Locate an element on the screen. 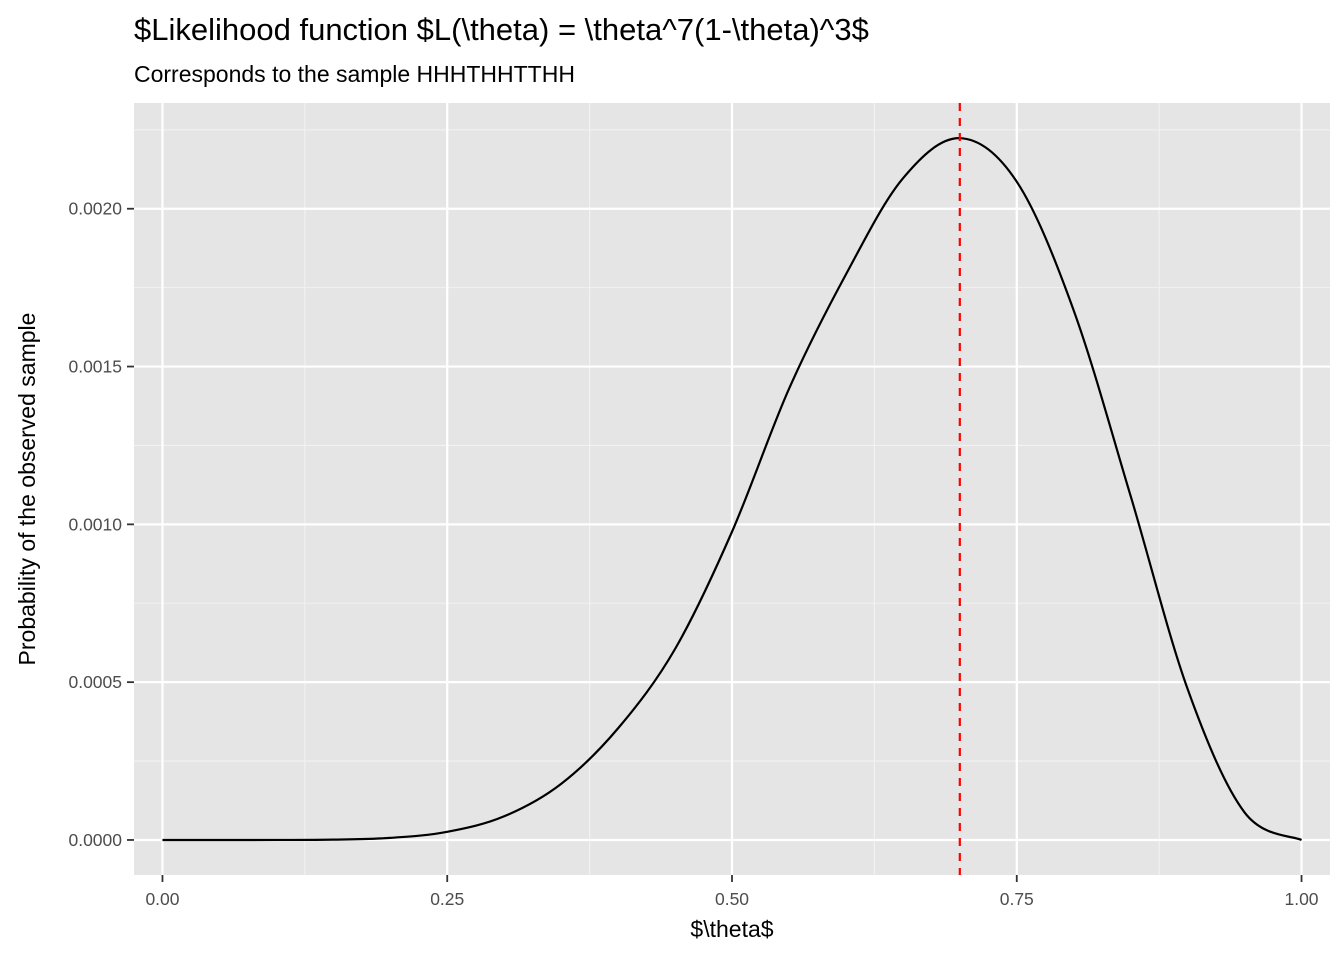 The image size is (1344, 960). x-tick-label: 0.25 is located at coordinates (447, 899).